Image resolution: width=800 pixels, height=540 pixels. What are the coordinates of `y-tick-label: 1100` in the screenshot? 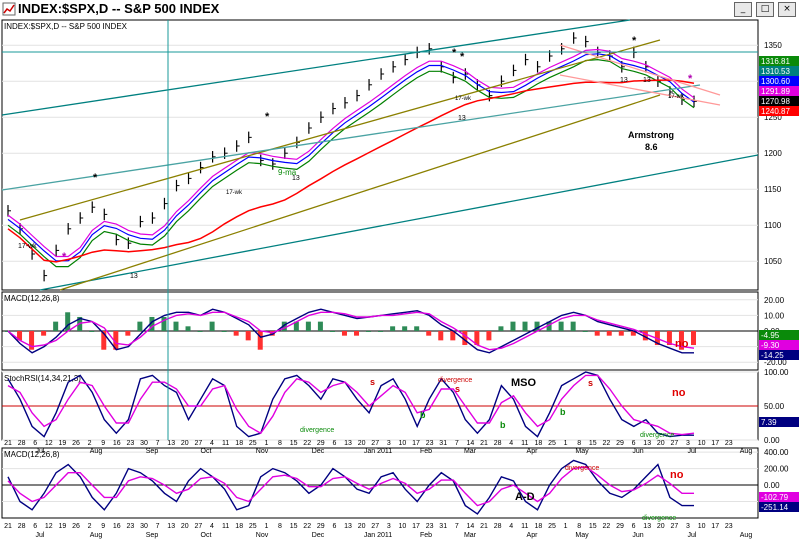 It's located at (773, 225).